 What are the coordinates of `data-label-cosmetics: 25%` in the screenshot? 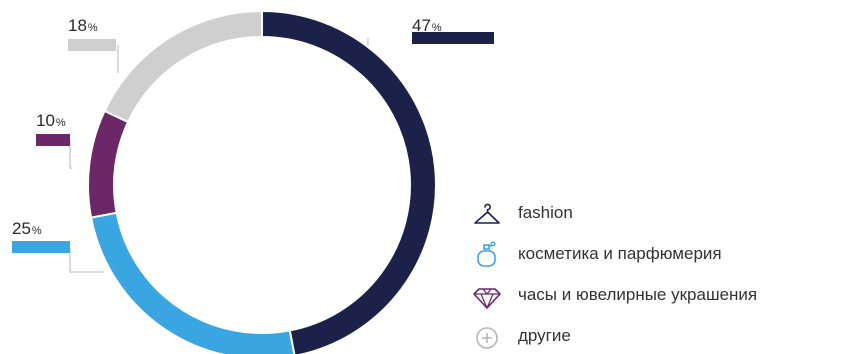 It's located at (27, 228).